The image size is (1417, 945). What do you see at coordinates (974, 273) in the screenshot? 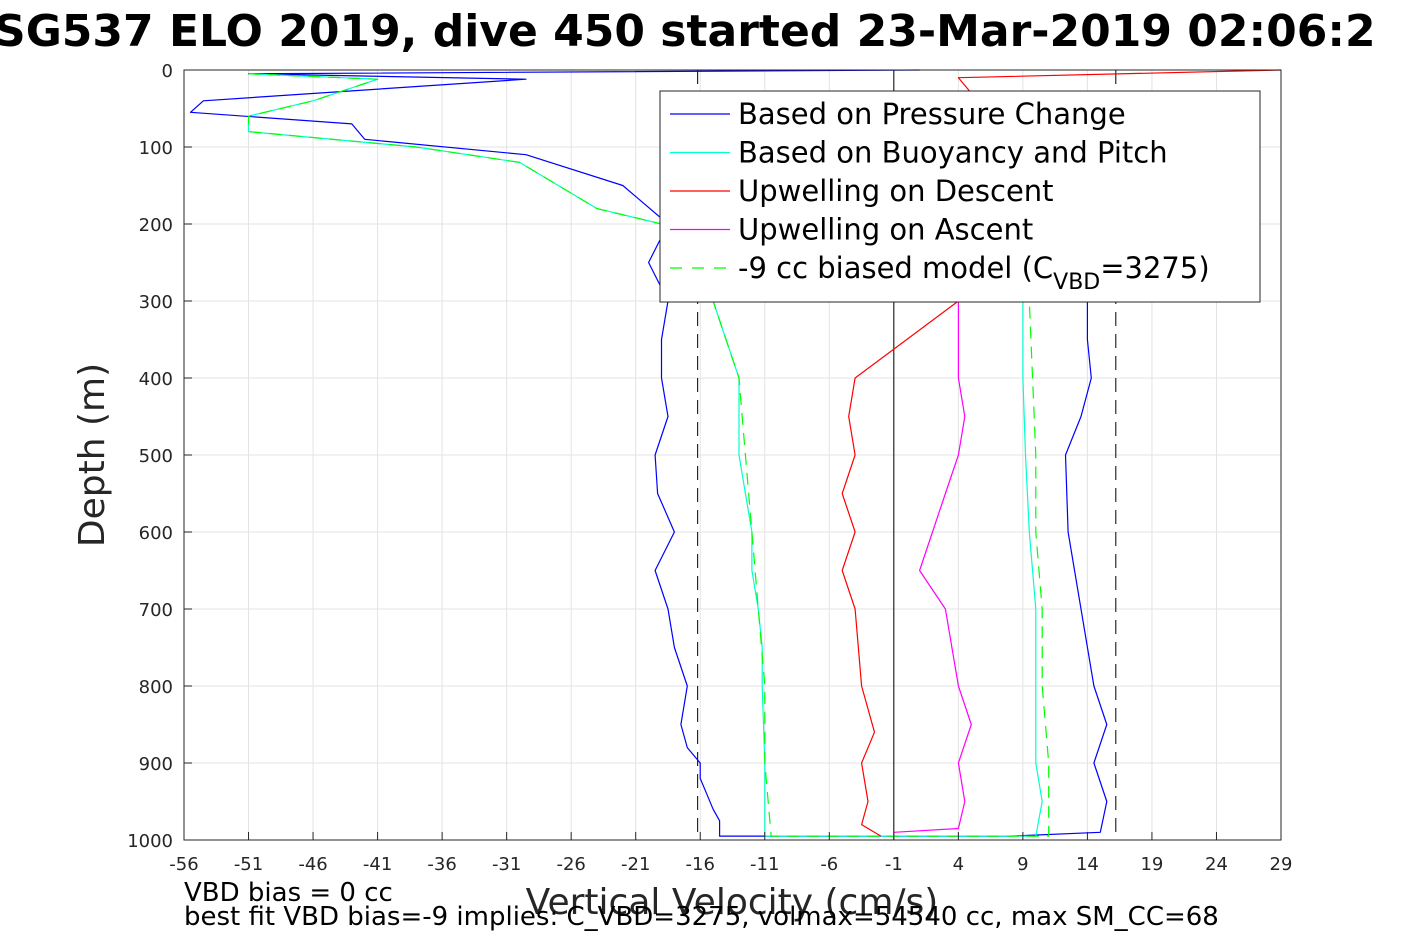
I see `legend-label-4: -9 cc biased model (CVBD=3275)` at bounding box center [974, 273].